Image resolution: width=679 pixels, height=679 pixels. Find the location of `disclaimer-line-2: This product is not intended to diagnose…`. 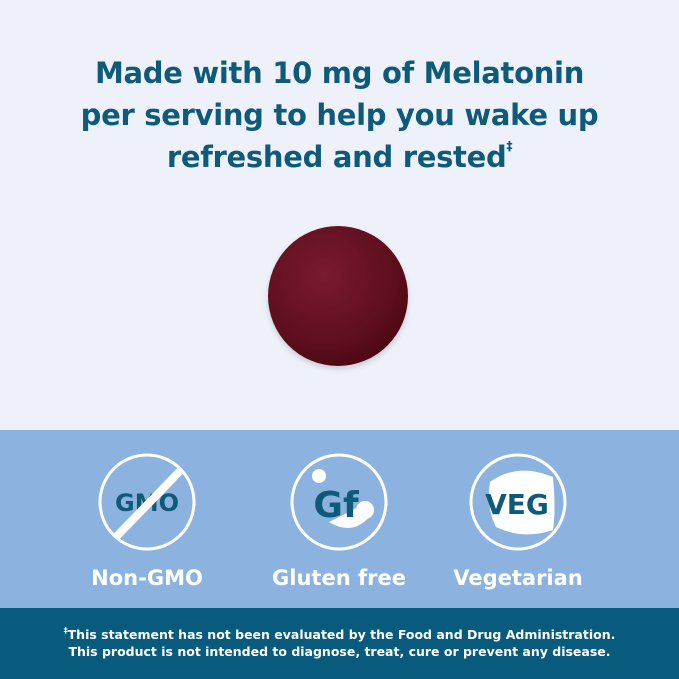

disclaimer-line-2: This product is not intended to diagnose… is located at coordinates (339, 651).